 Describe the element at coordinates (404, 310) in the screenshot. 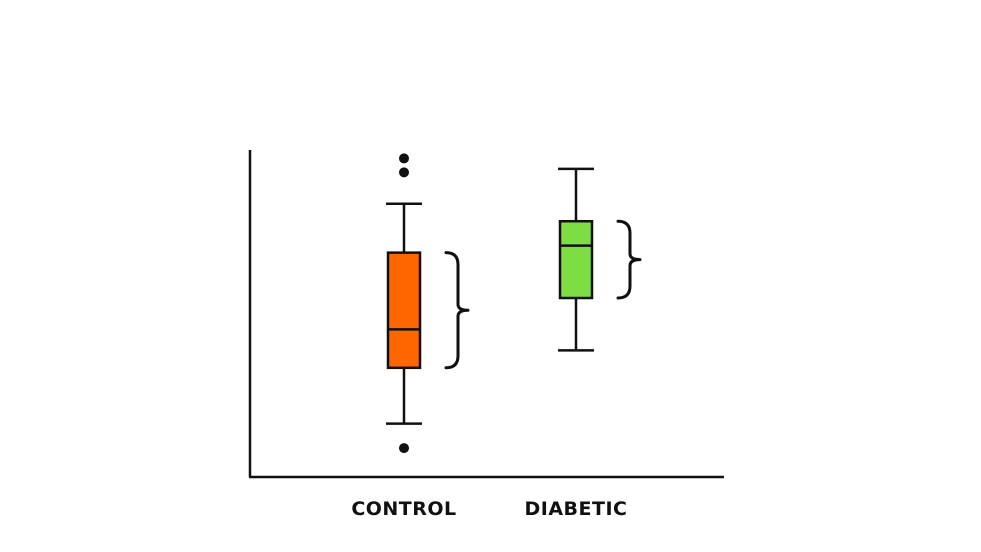

I see `box-control` at that location.